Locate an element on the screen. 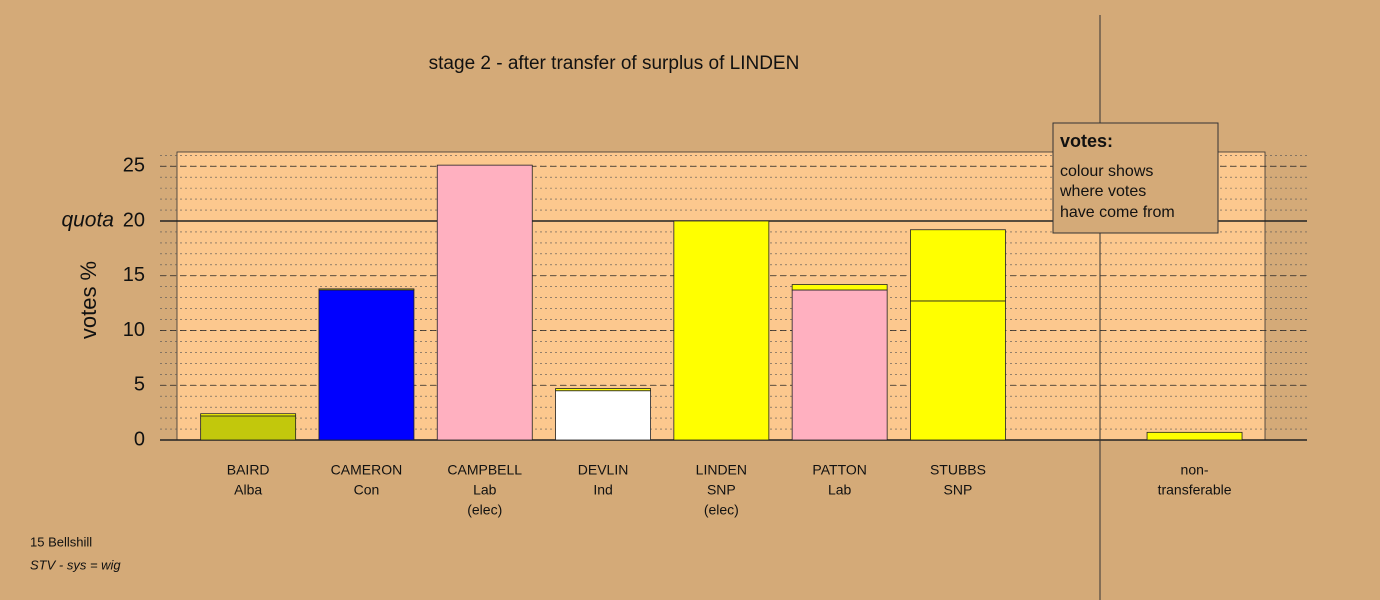 The height and width of the screenshot is (600, 1380). note-box is located at coordinates (1135, 178).